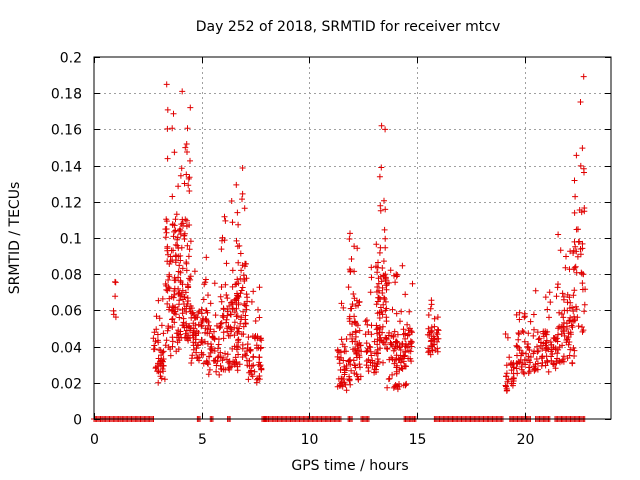 Image resolution: width=640 pixels, height=480 pixels. I want to click on y-tick-label: 0.02, so click(66, 385).